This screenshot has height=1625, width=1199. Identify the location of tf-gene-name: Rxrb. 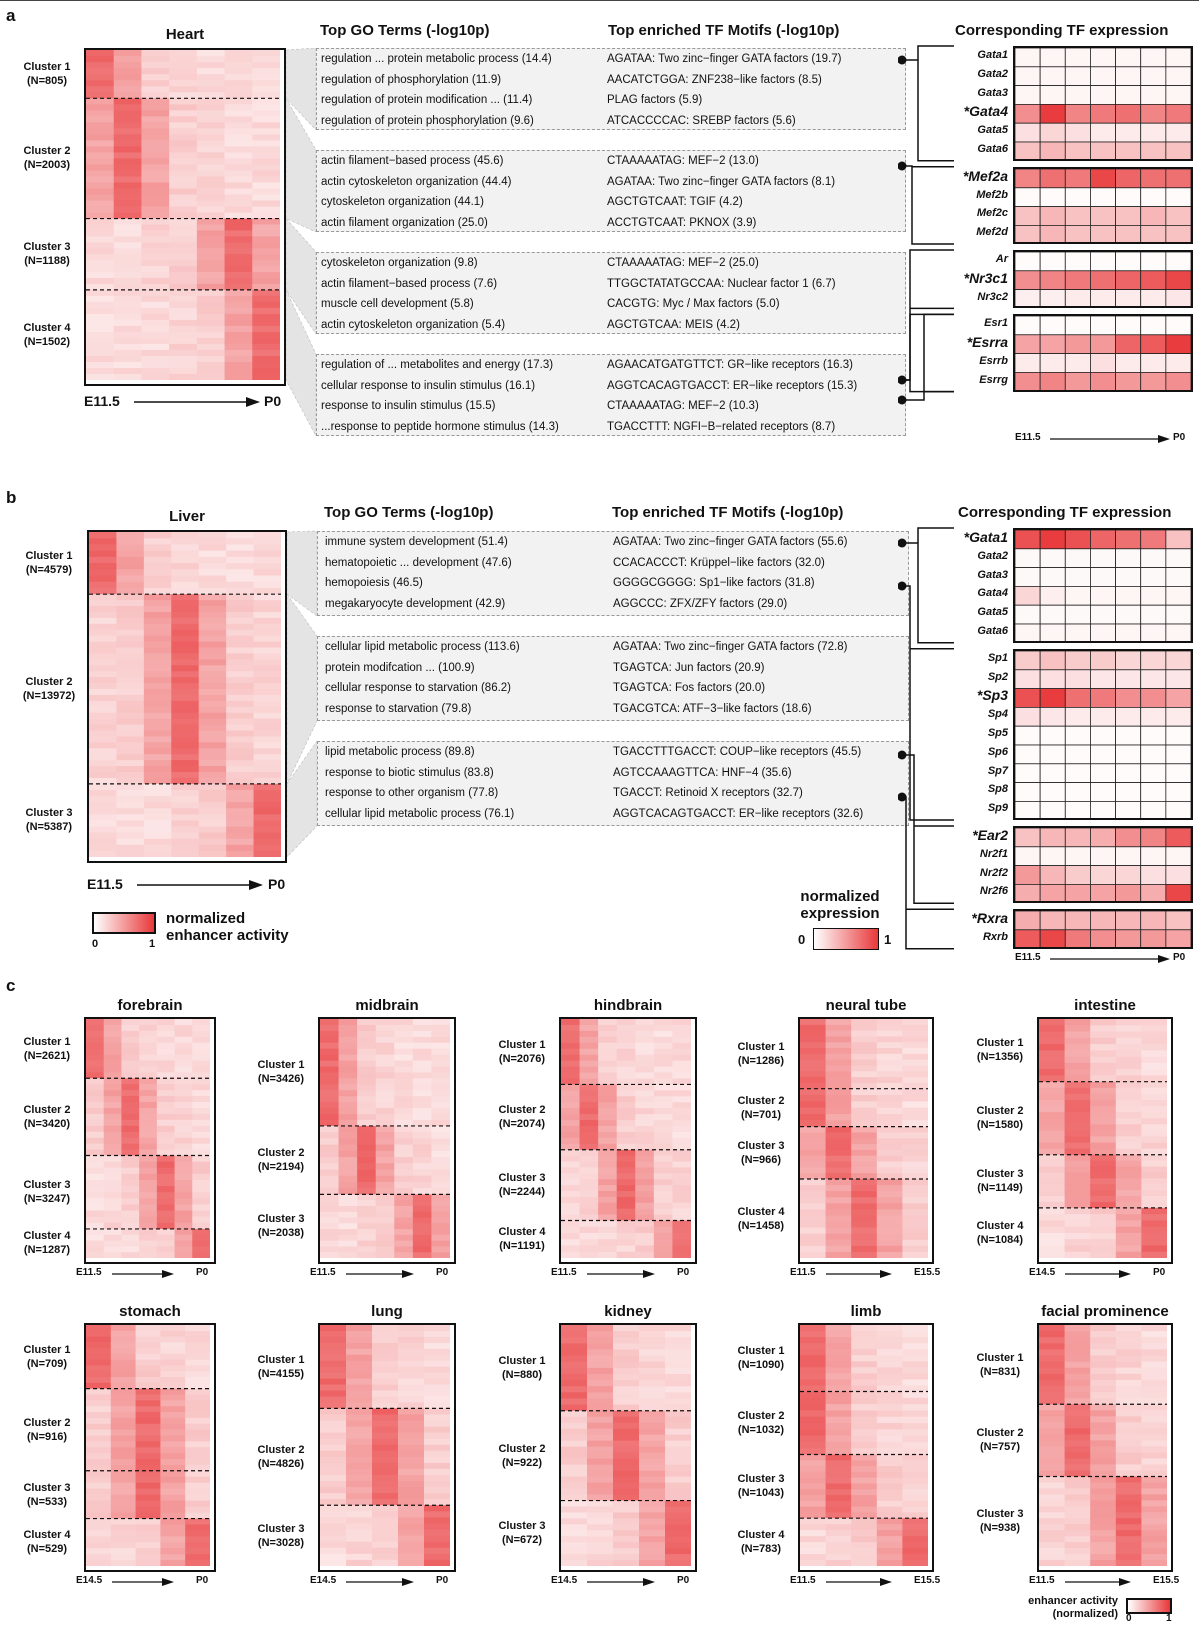
(995, 937).